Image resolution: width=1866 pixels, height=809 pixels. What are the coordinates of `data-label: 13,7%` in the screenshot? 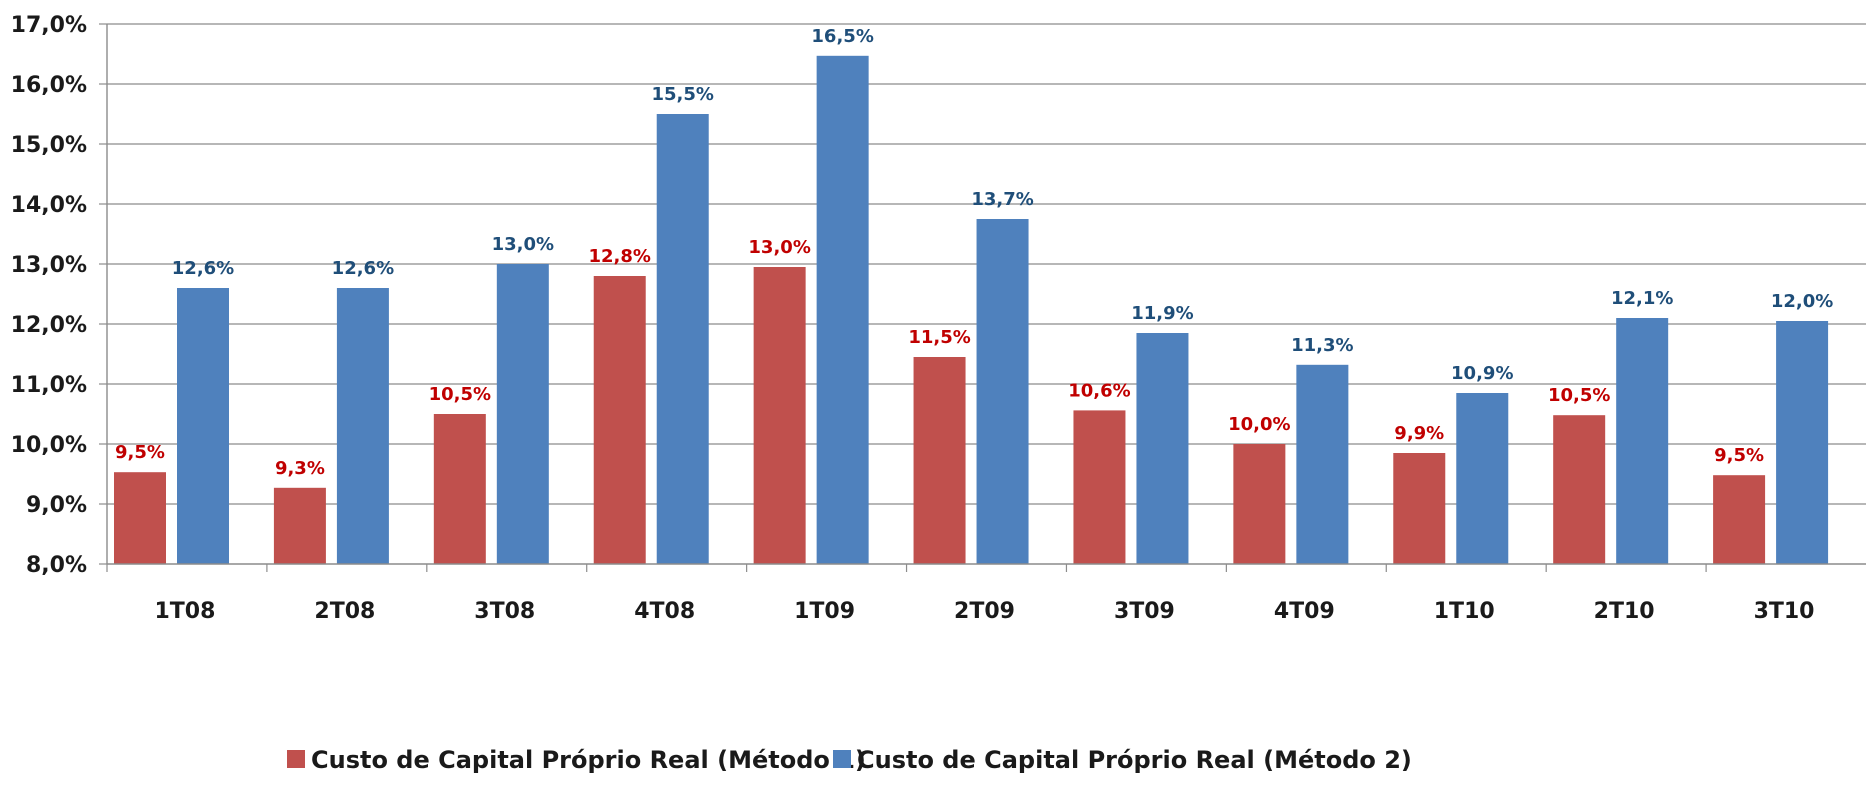 It's located at (1002, 199).